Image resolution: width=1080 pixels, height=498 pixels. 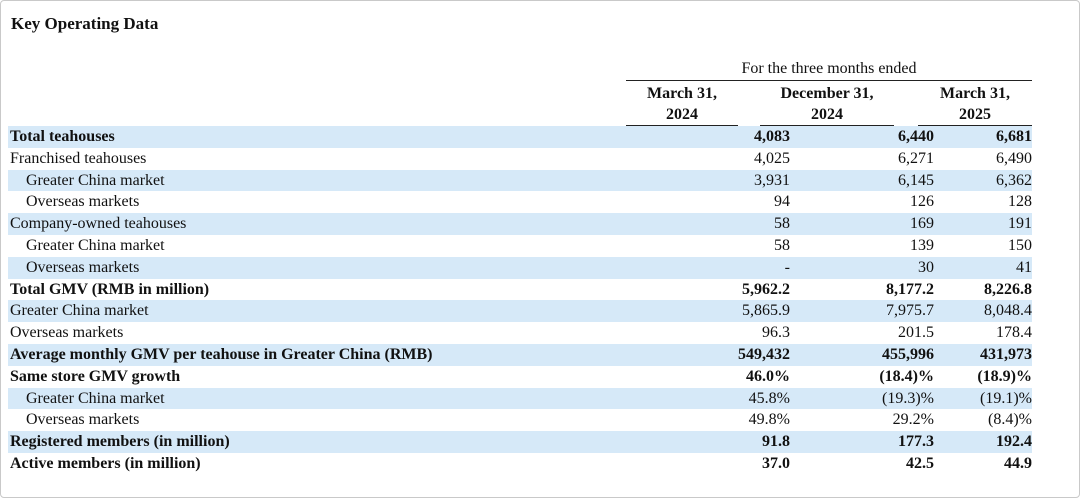 I want to click on table-row: Overseas markets 94 126 128, so click(x=520, y=202).